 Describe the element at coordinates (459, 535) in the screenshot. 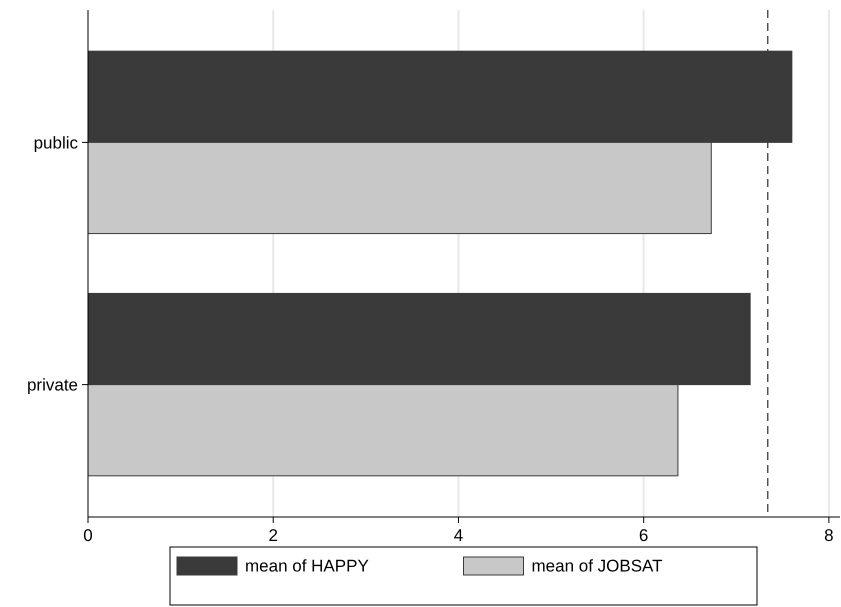

I see `x-tick-label: 4` at that location.